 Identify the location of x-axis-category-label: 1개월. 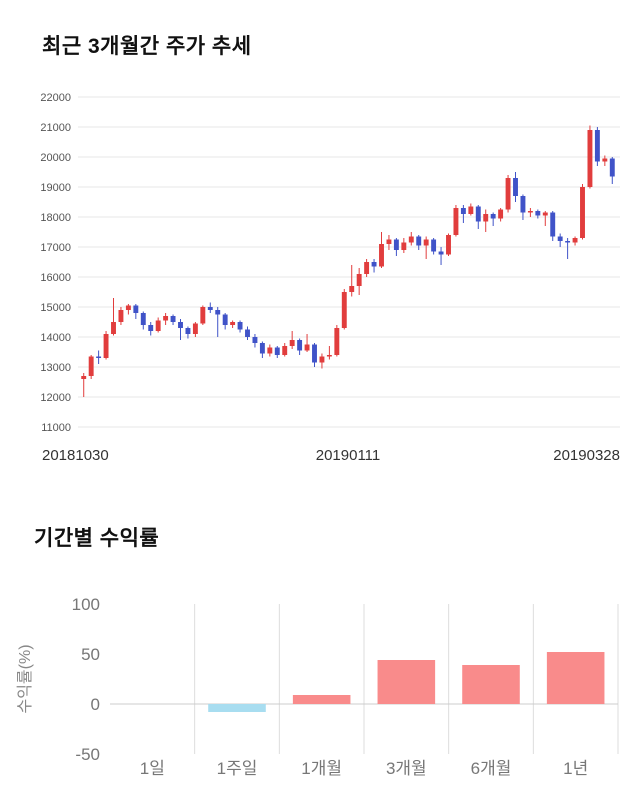
(321, 768).